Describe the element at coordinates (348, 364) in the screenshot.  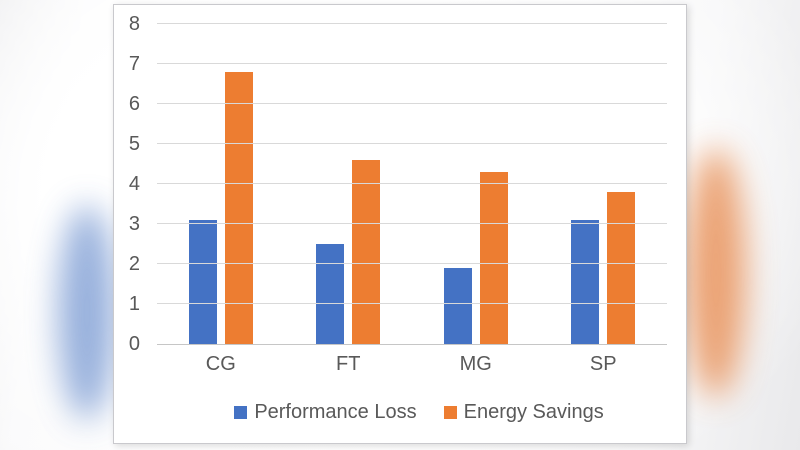
I see `x-axis-label-ft: FT` at that location.